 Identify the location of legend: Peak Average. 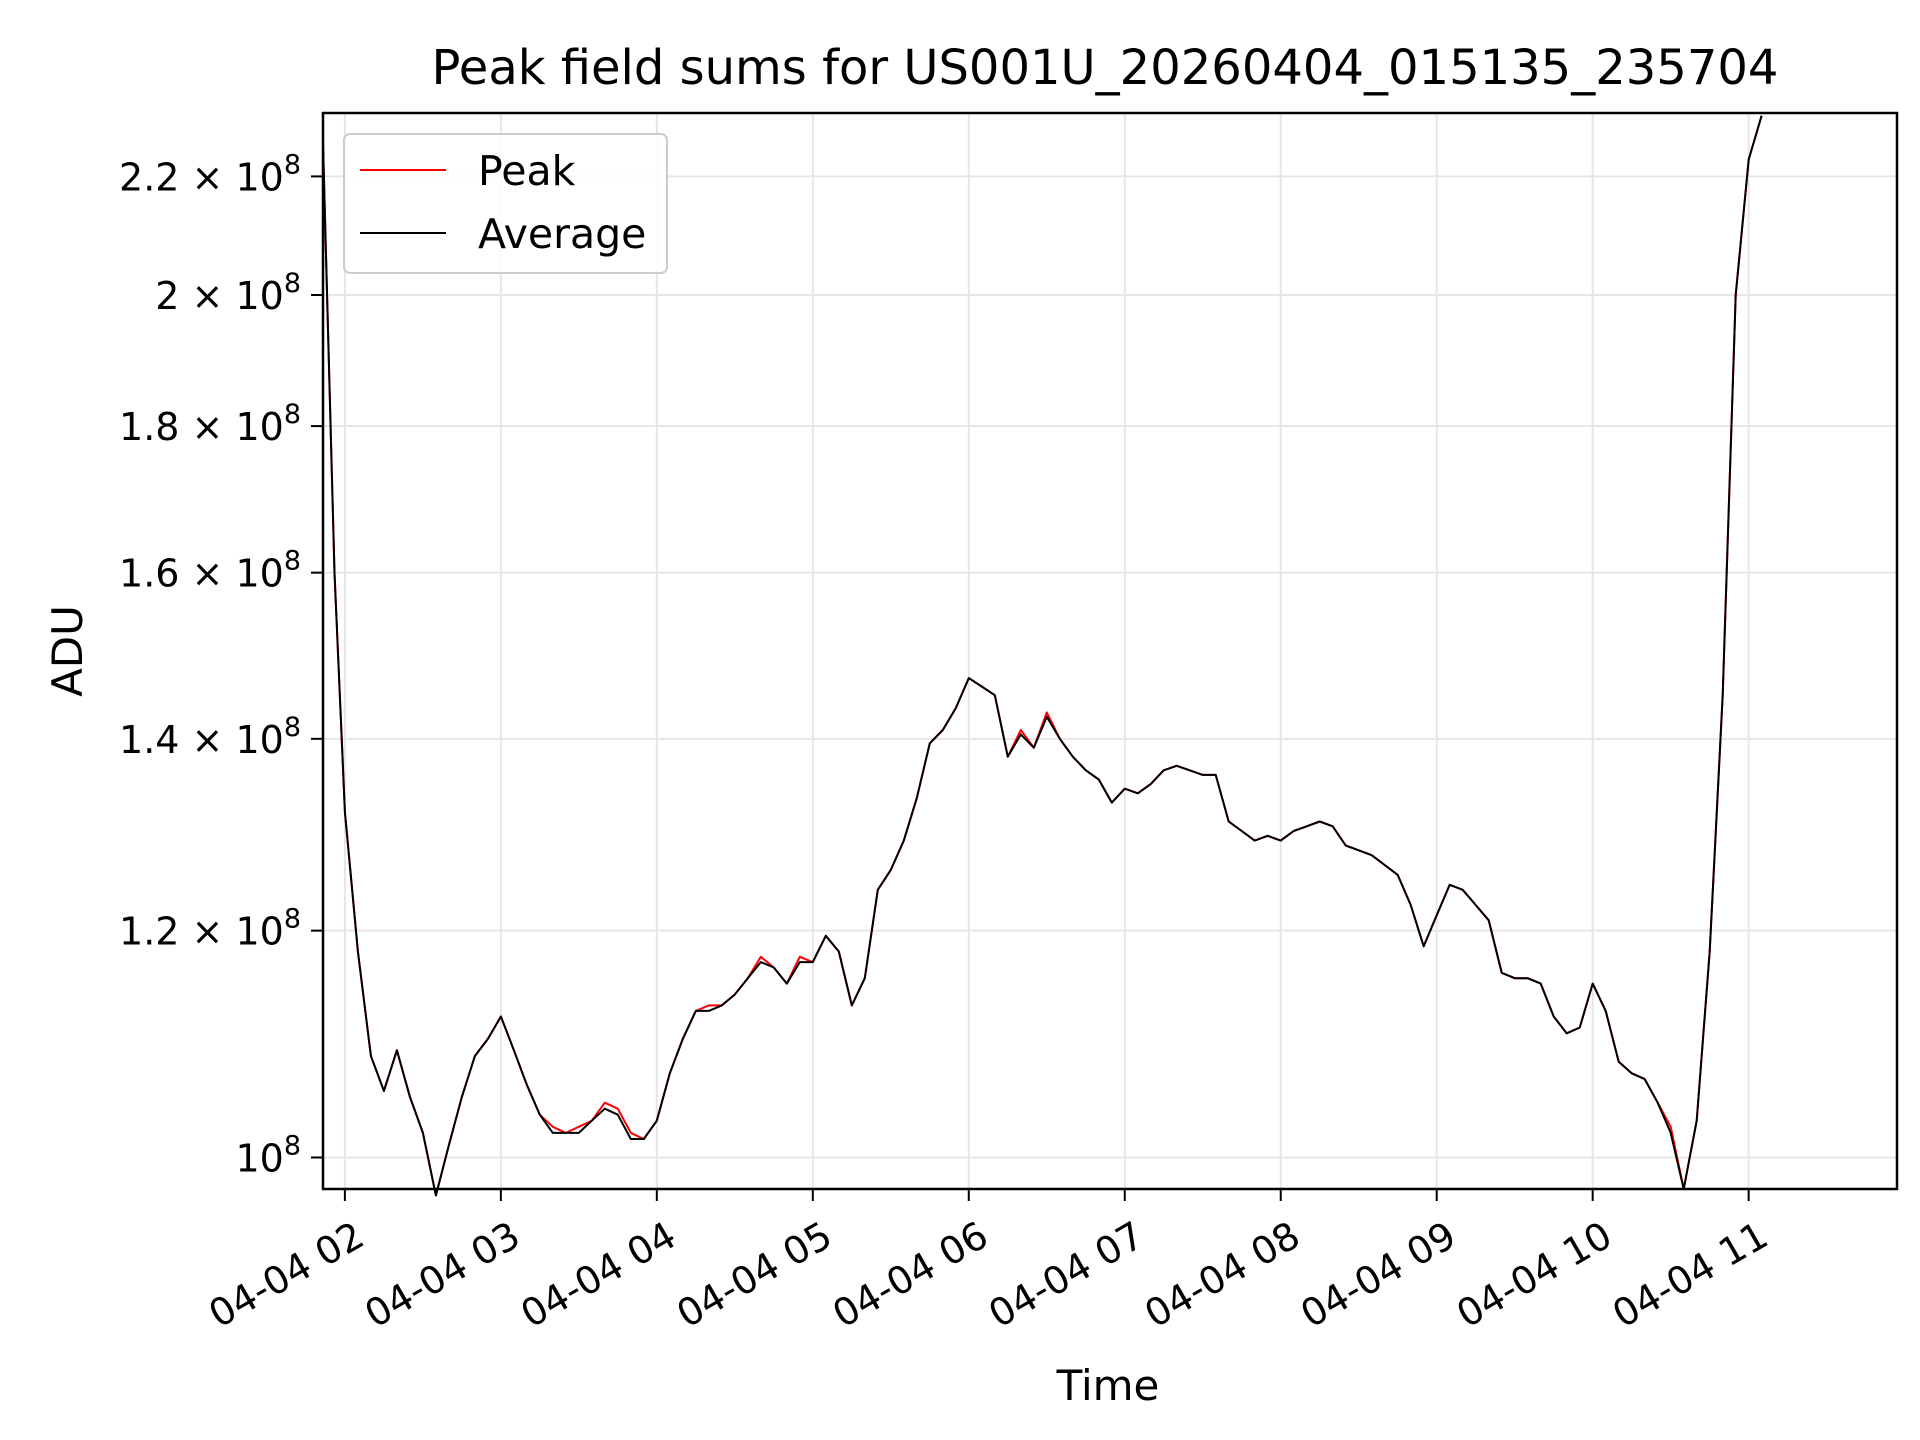
(505, 203).